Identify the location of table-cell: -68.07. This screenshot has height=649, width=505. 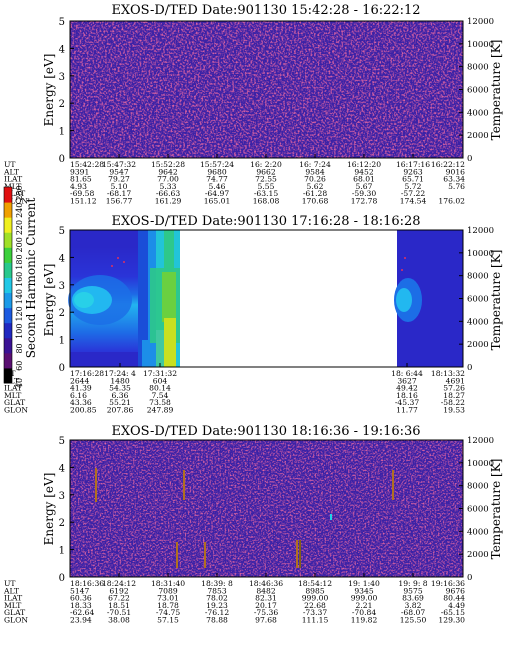
(413, 612).